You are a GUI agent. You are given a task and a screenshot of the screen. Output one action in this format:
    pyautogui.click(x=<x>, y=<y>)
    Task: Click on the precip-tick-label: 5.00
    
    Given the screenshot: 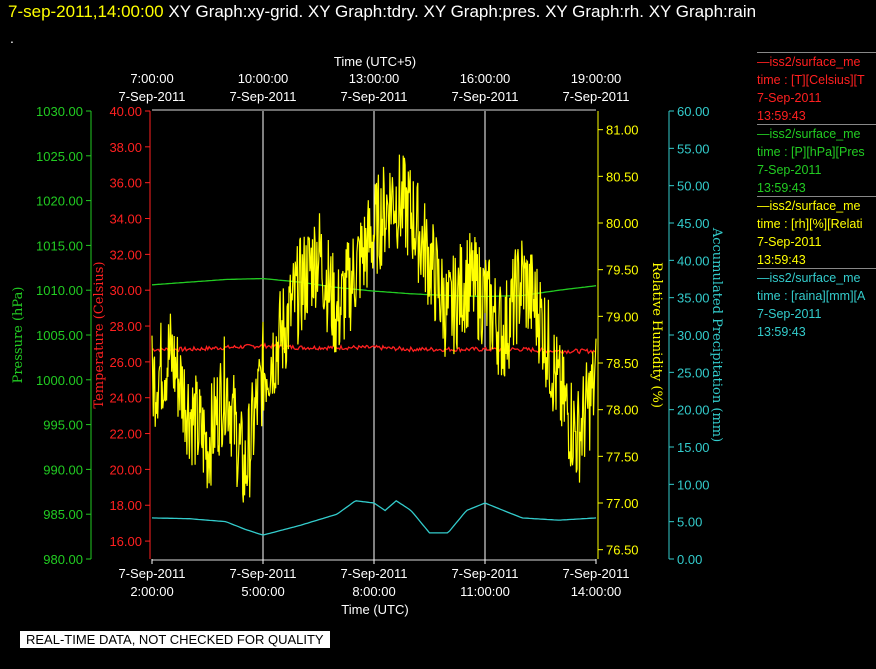 What is the action you would take?
    pyautogui.click(x=689, y=522)
    